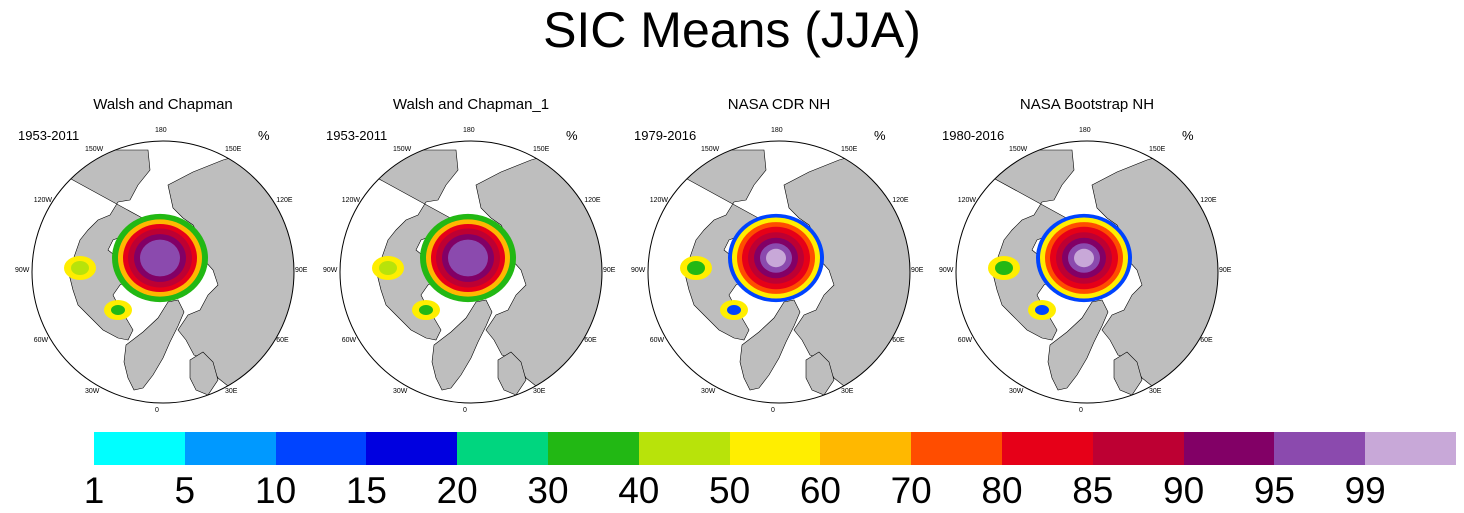  What do you see at coordinates (471, 104) in the screenshot?
I see `panel-title: Walsh and Chapman_1` at bounding box center [471, 104].